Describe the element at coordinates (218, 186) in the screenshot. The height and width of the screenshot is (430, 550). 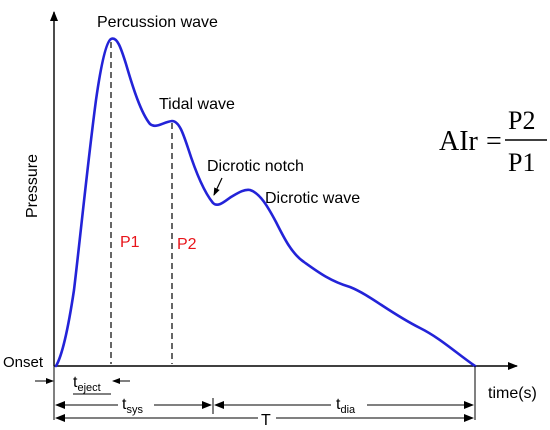
I see `notch-arrow` at that location.